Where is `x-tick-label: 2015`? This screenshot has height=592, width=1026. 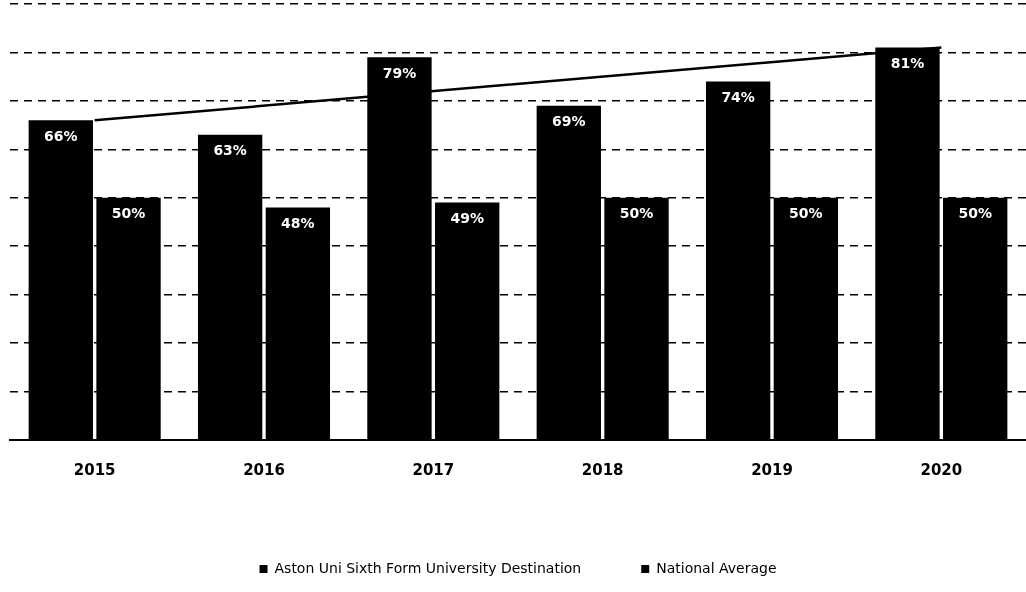 x-tick-label: 2015 is located at coordinates (94, 469).